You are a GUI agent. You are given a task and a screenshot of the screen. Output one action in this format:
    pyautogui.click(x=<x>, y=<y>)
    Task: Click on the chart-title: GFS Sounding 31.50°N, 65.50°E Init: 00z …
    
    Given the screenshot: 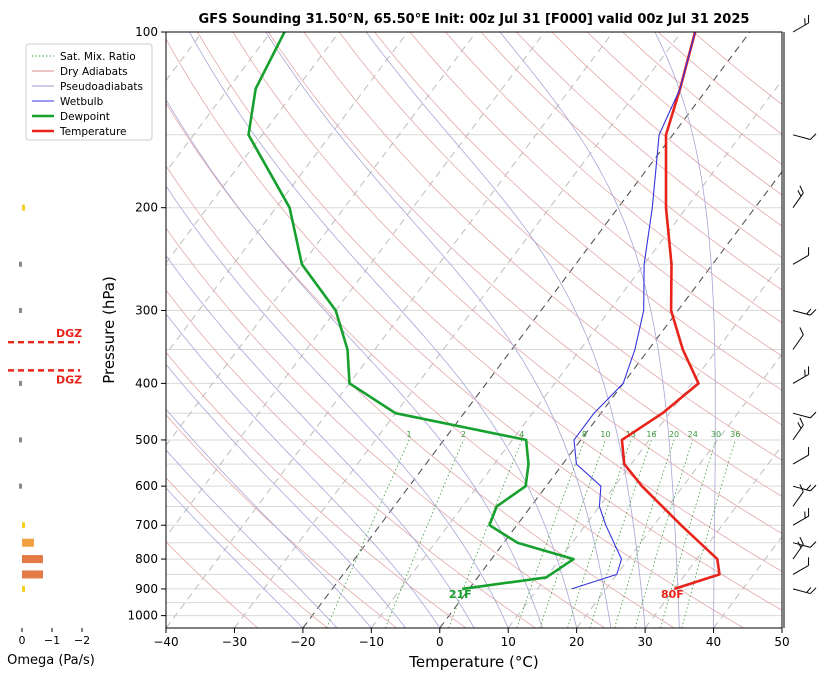 What is the action you would take?
    pyautogui.click(x=474, y=19)
    